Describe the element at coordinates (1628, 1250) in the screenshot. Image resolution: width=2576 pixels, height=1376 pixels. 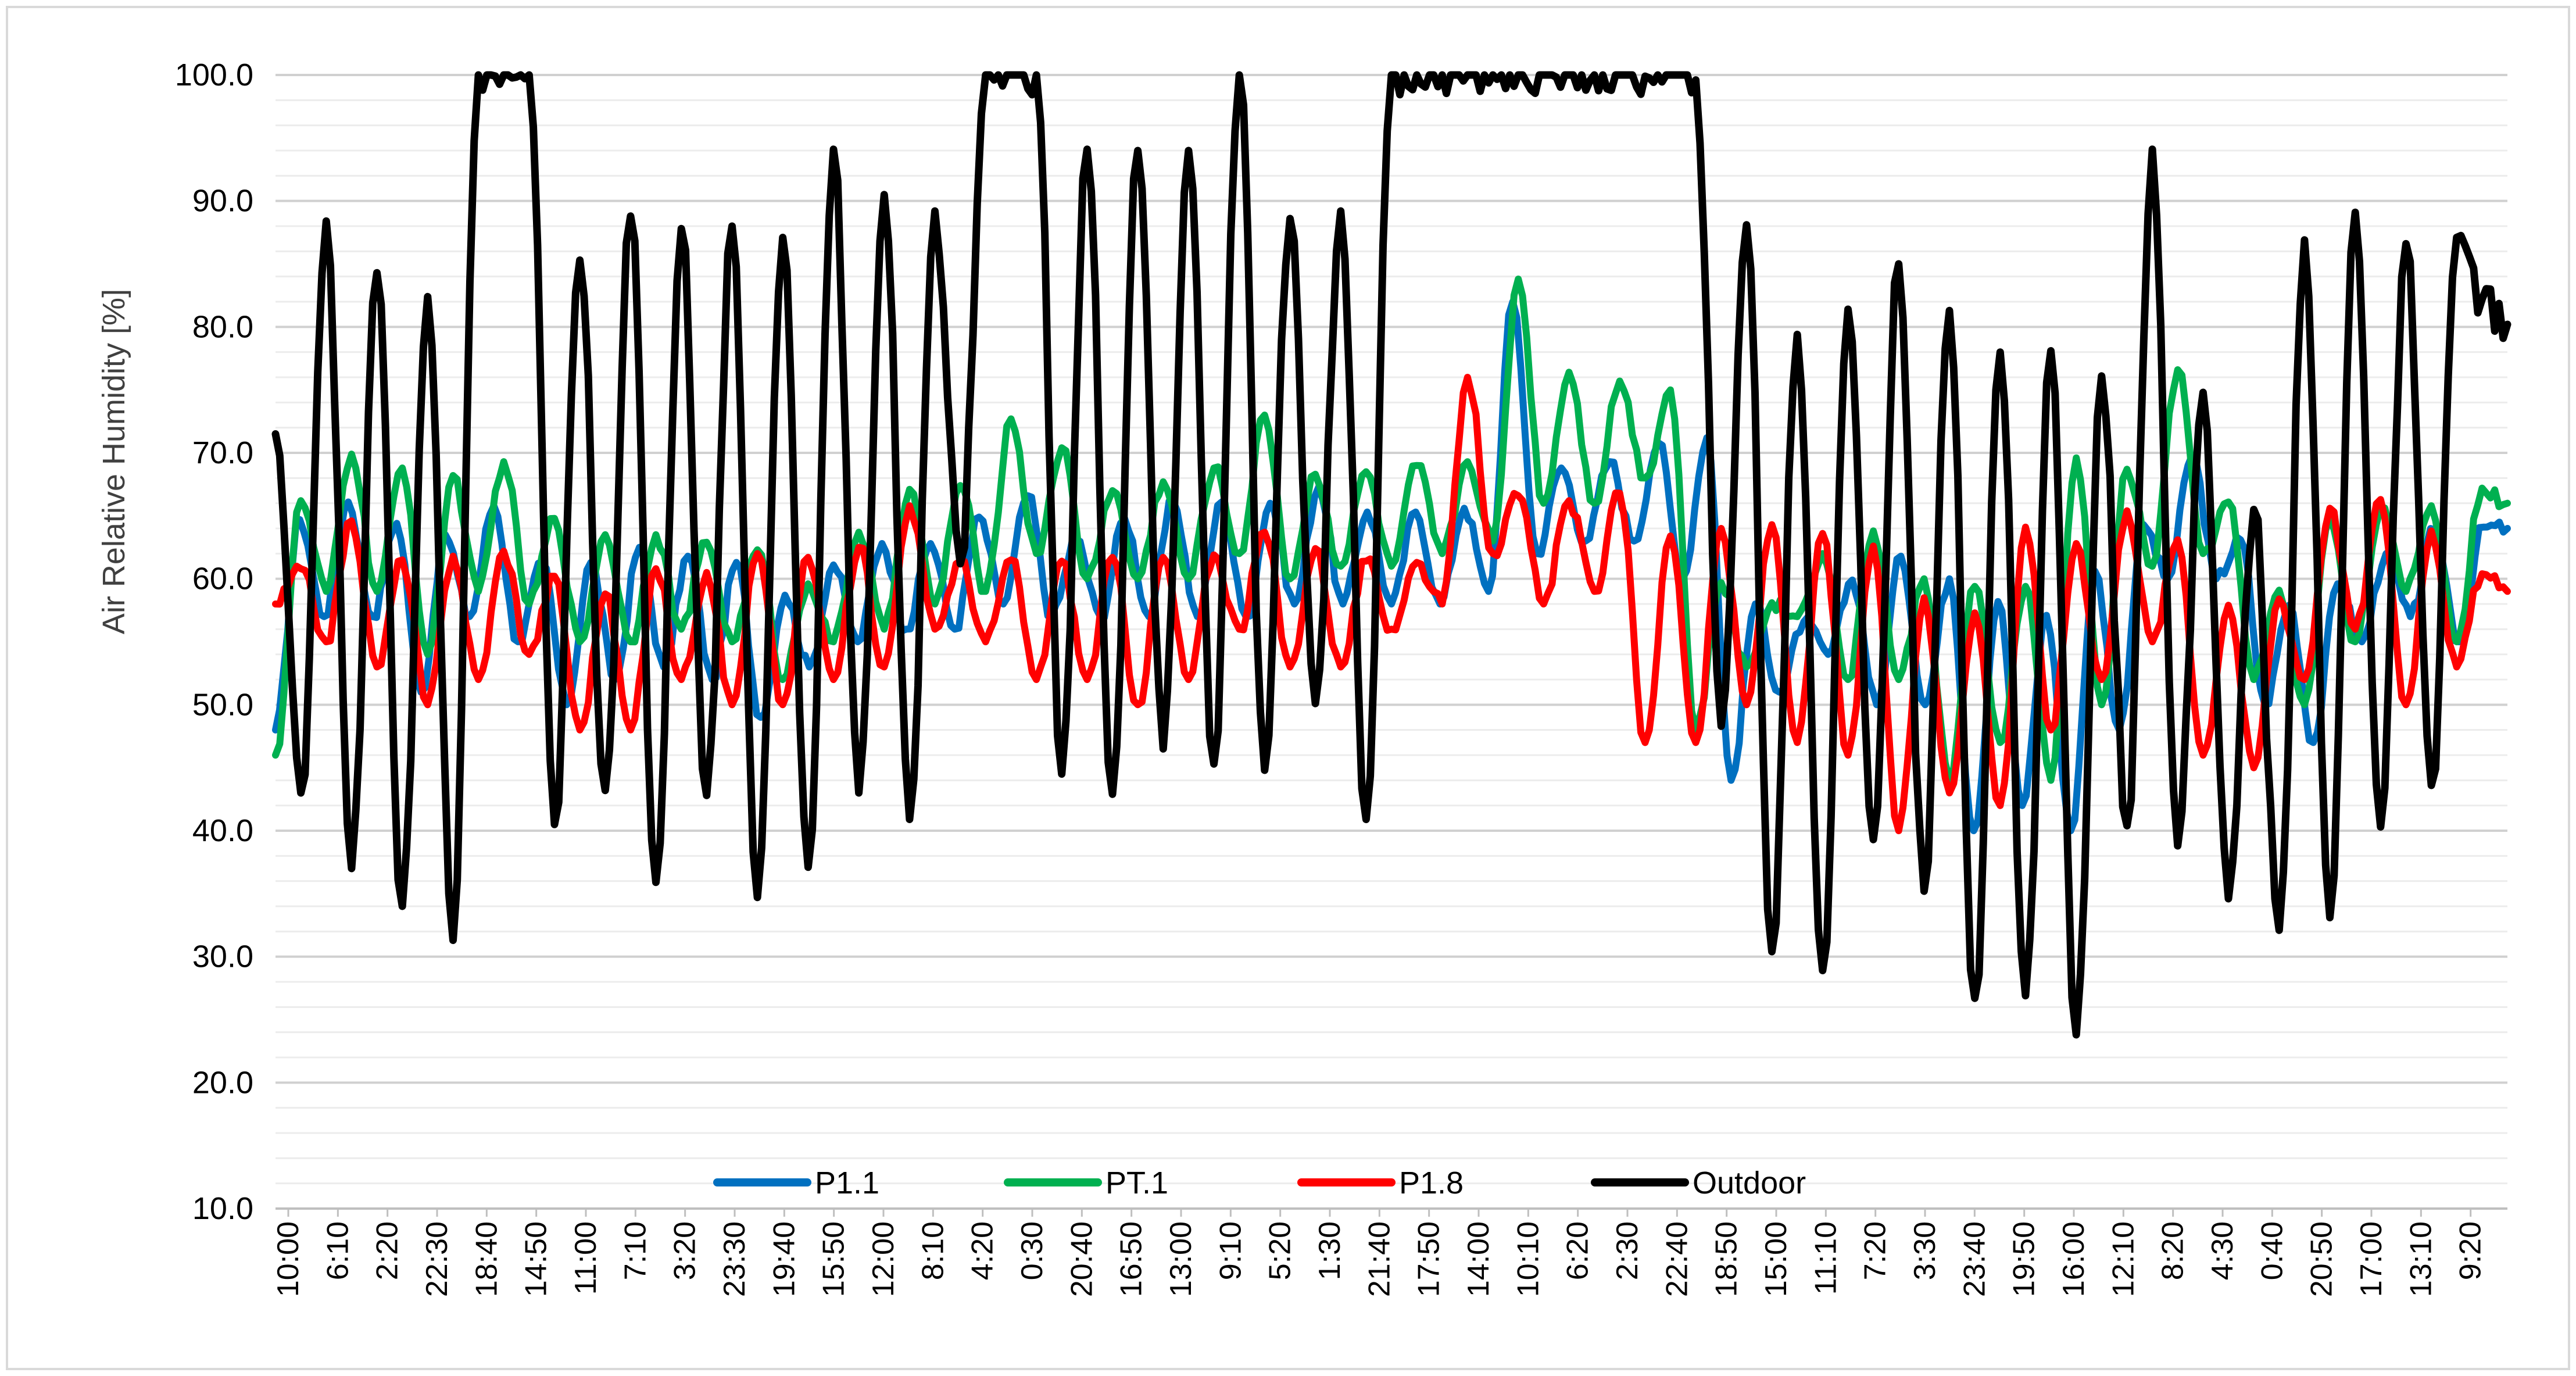
I see `x-tick-label: 2:30` at that location.